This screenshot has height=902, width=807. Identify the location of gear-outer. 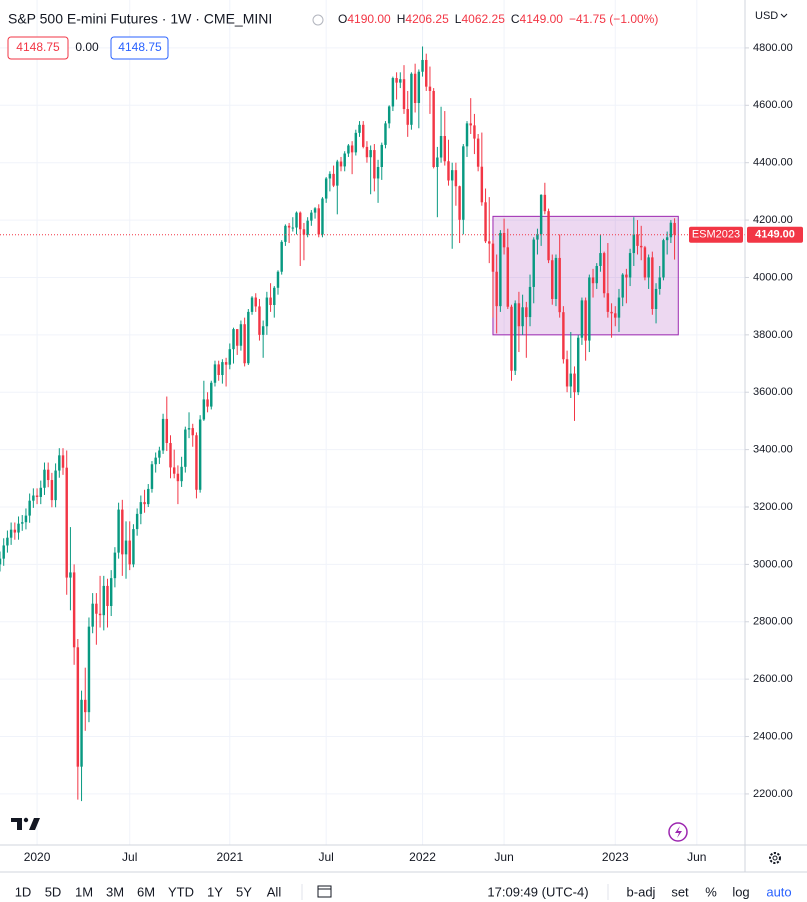
(775, 858).